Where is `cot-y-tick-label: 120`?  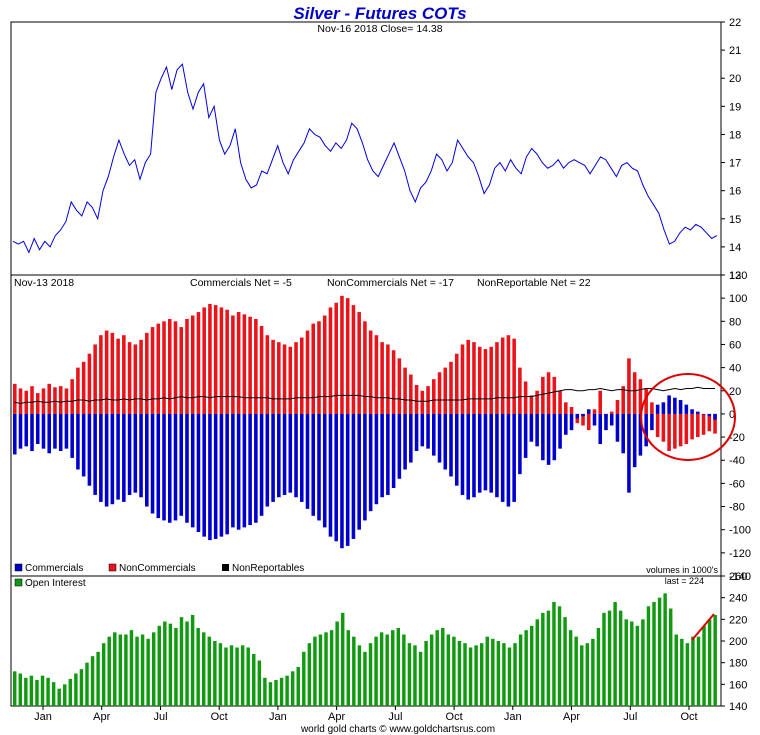 cot-y-tick-label: 120 is located at coordinates (738, 276).